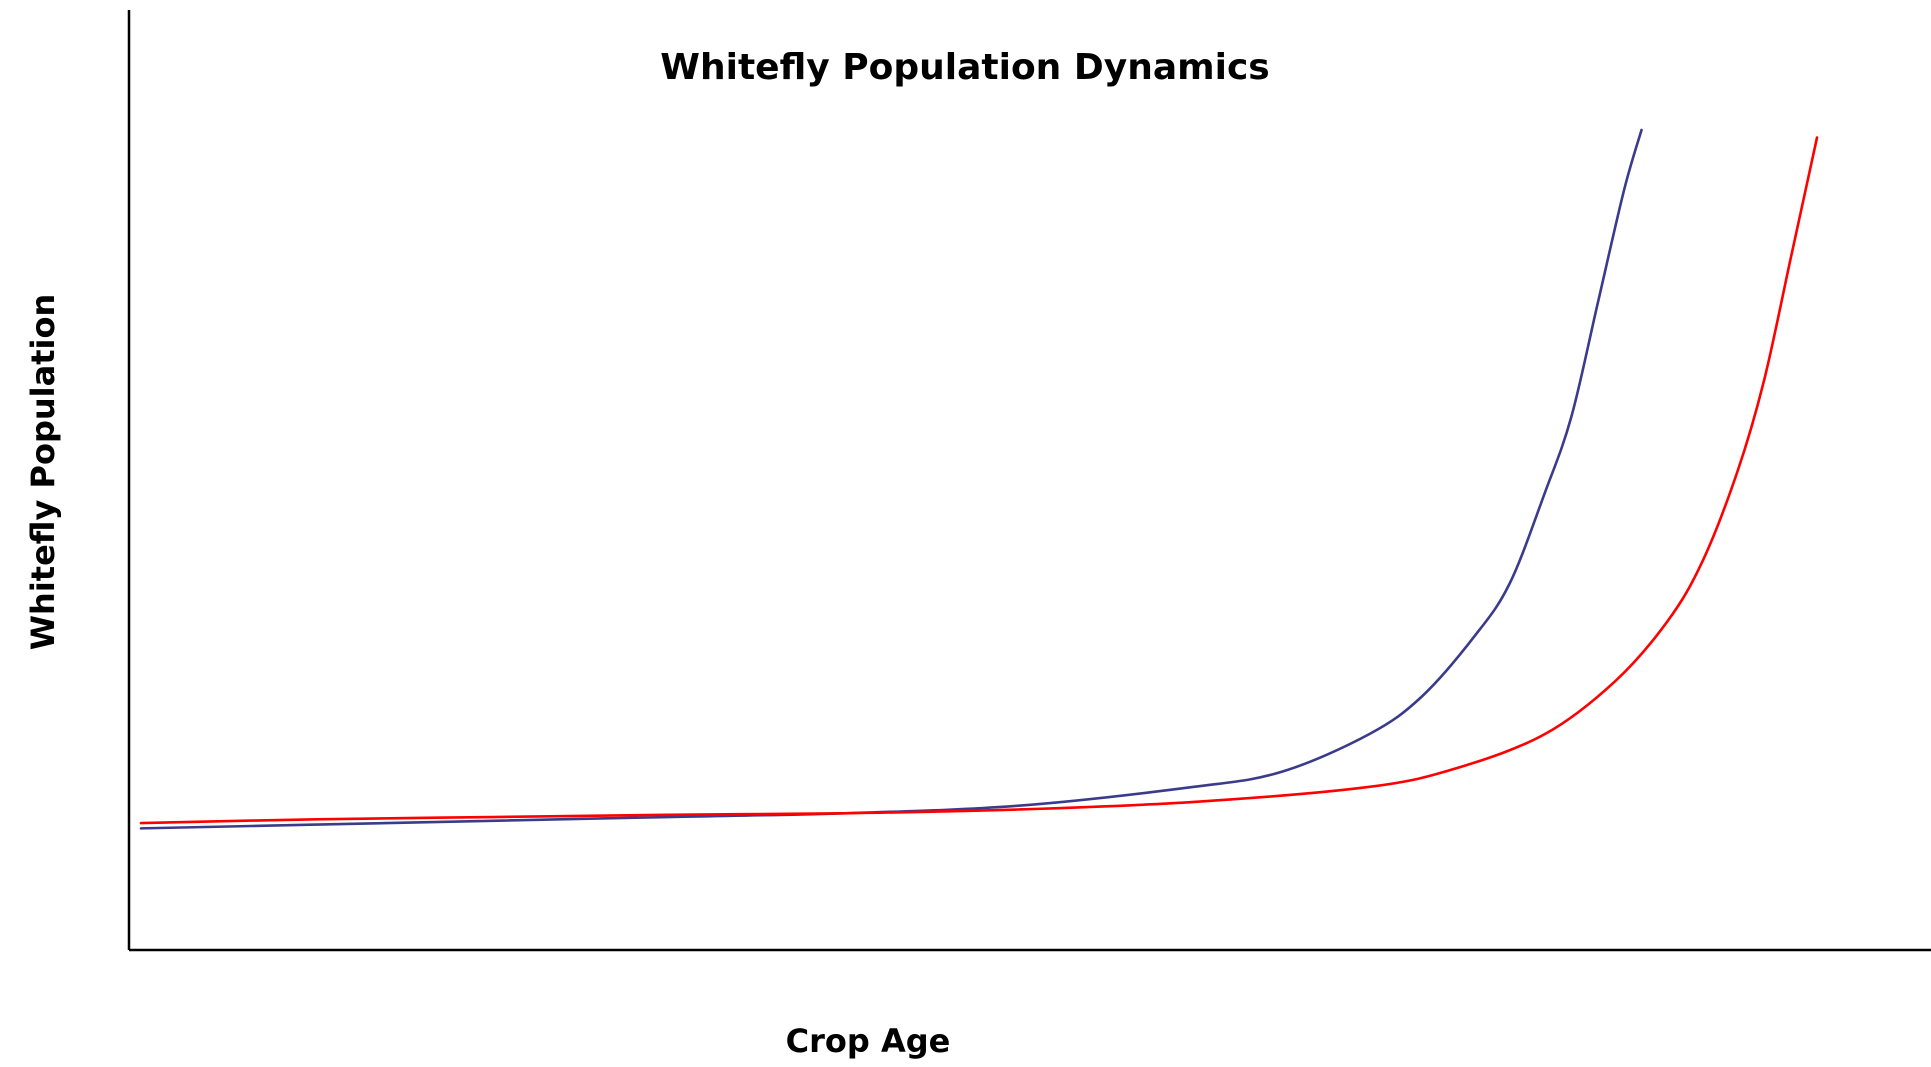 The width and height of the screenshot is (1931, 1067). What do you see at coordinates (43, 472) in the screenshot?
I see `y-axis-label: Whitefly Population` at bounding box center [43, 472].